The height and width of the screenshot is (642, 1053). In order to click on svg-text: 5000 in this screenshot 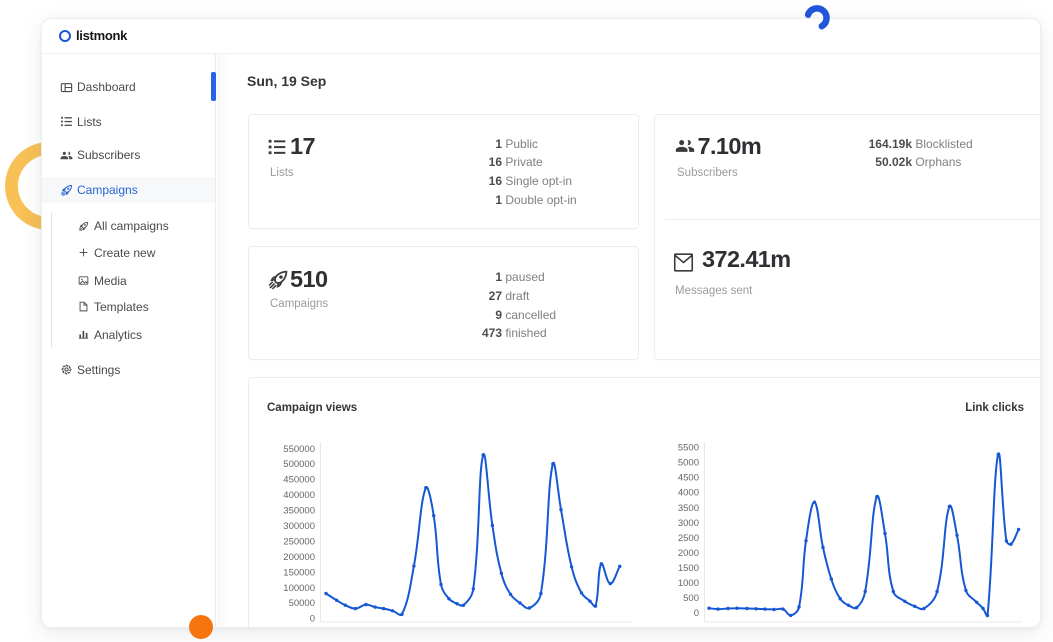, I will do `click(688, 463)`.